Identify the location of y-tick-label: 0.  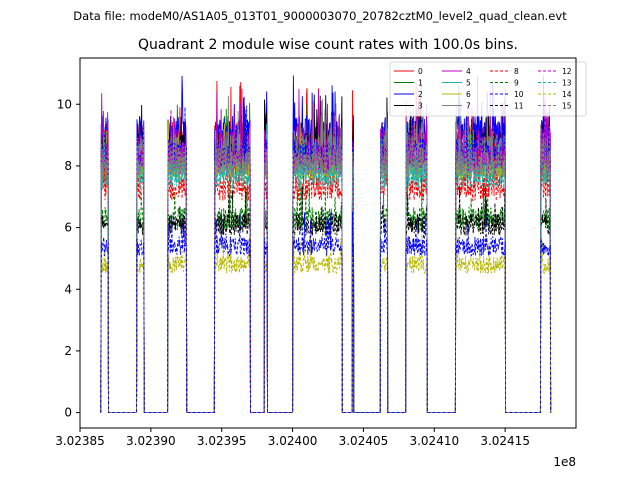
(68, 413).